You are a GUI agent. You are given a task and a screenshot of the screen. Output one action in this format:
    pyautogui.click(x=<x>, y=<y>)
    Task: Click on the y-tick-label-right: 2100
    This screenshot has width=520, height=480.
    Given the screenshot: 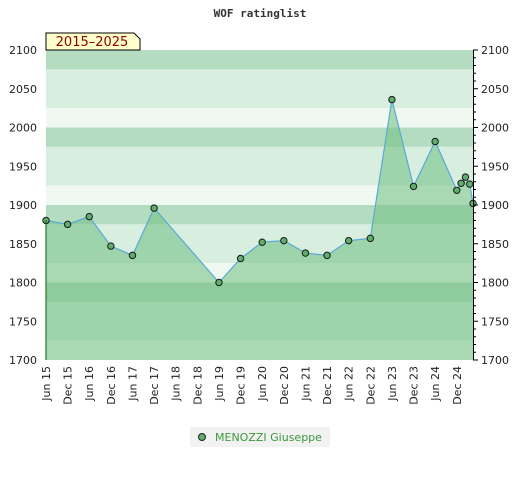 What is the action you would take?
    pyautogui.click(x=495, y=50)
    